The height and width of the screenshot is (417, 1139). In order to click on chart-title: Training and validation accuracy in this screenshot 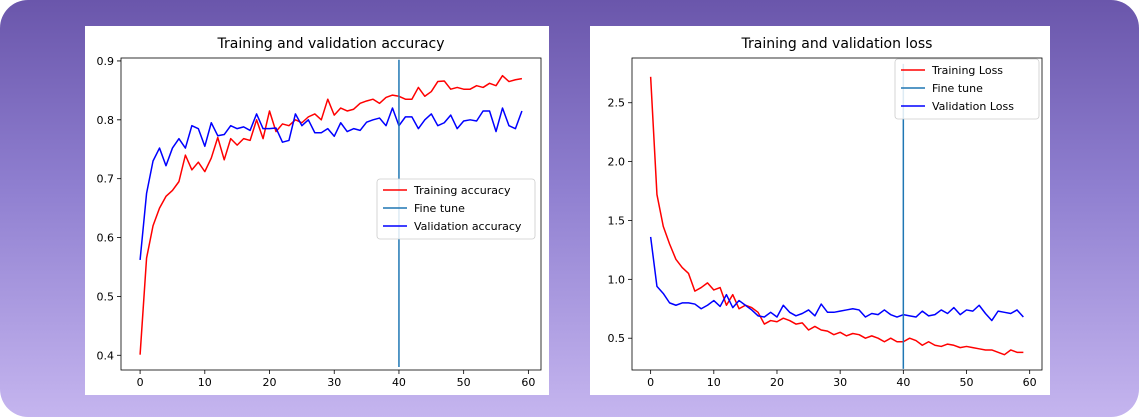, I will do `click(330, 44)`.